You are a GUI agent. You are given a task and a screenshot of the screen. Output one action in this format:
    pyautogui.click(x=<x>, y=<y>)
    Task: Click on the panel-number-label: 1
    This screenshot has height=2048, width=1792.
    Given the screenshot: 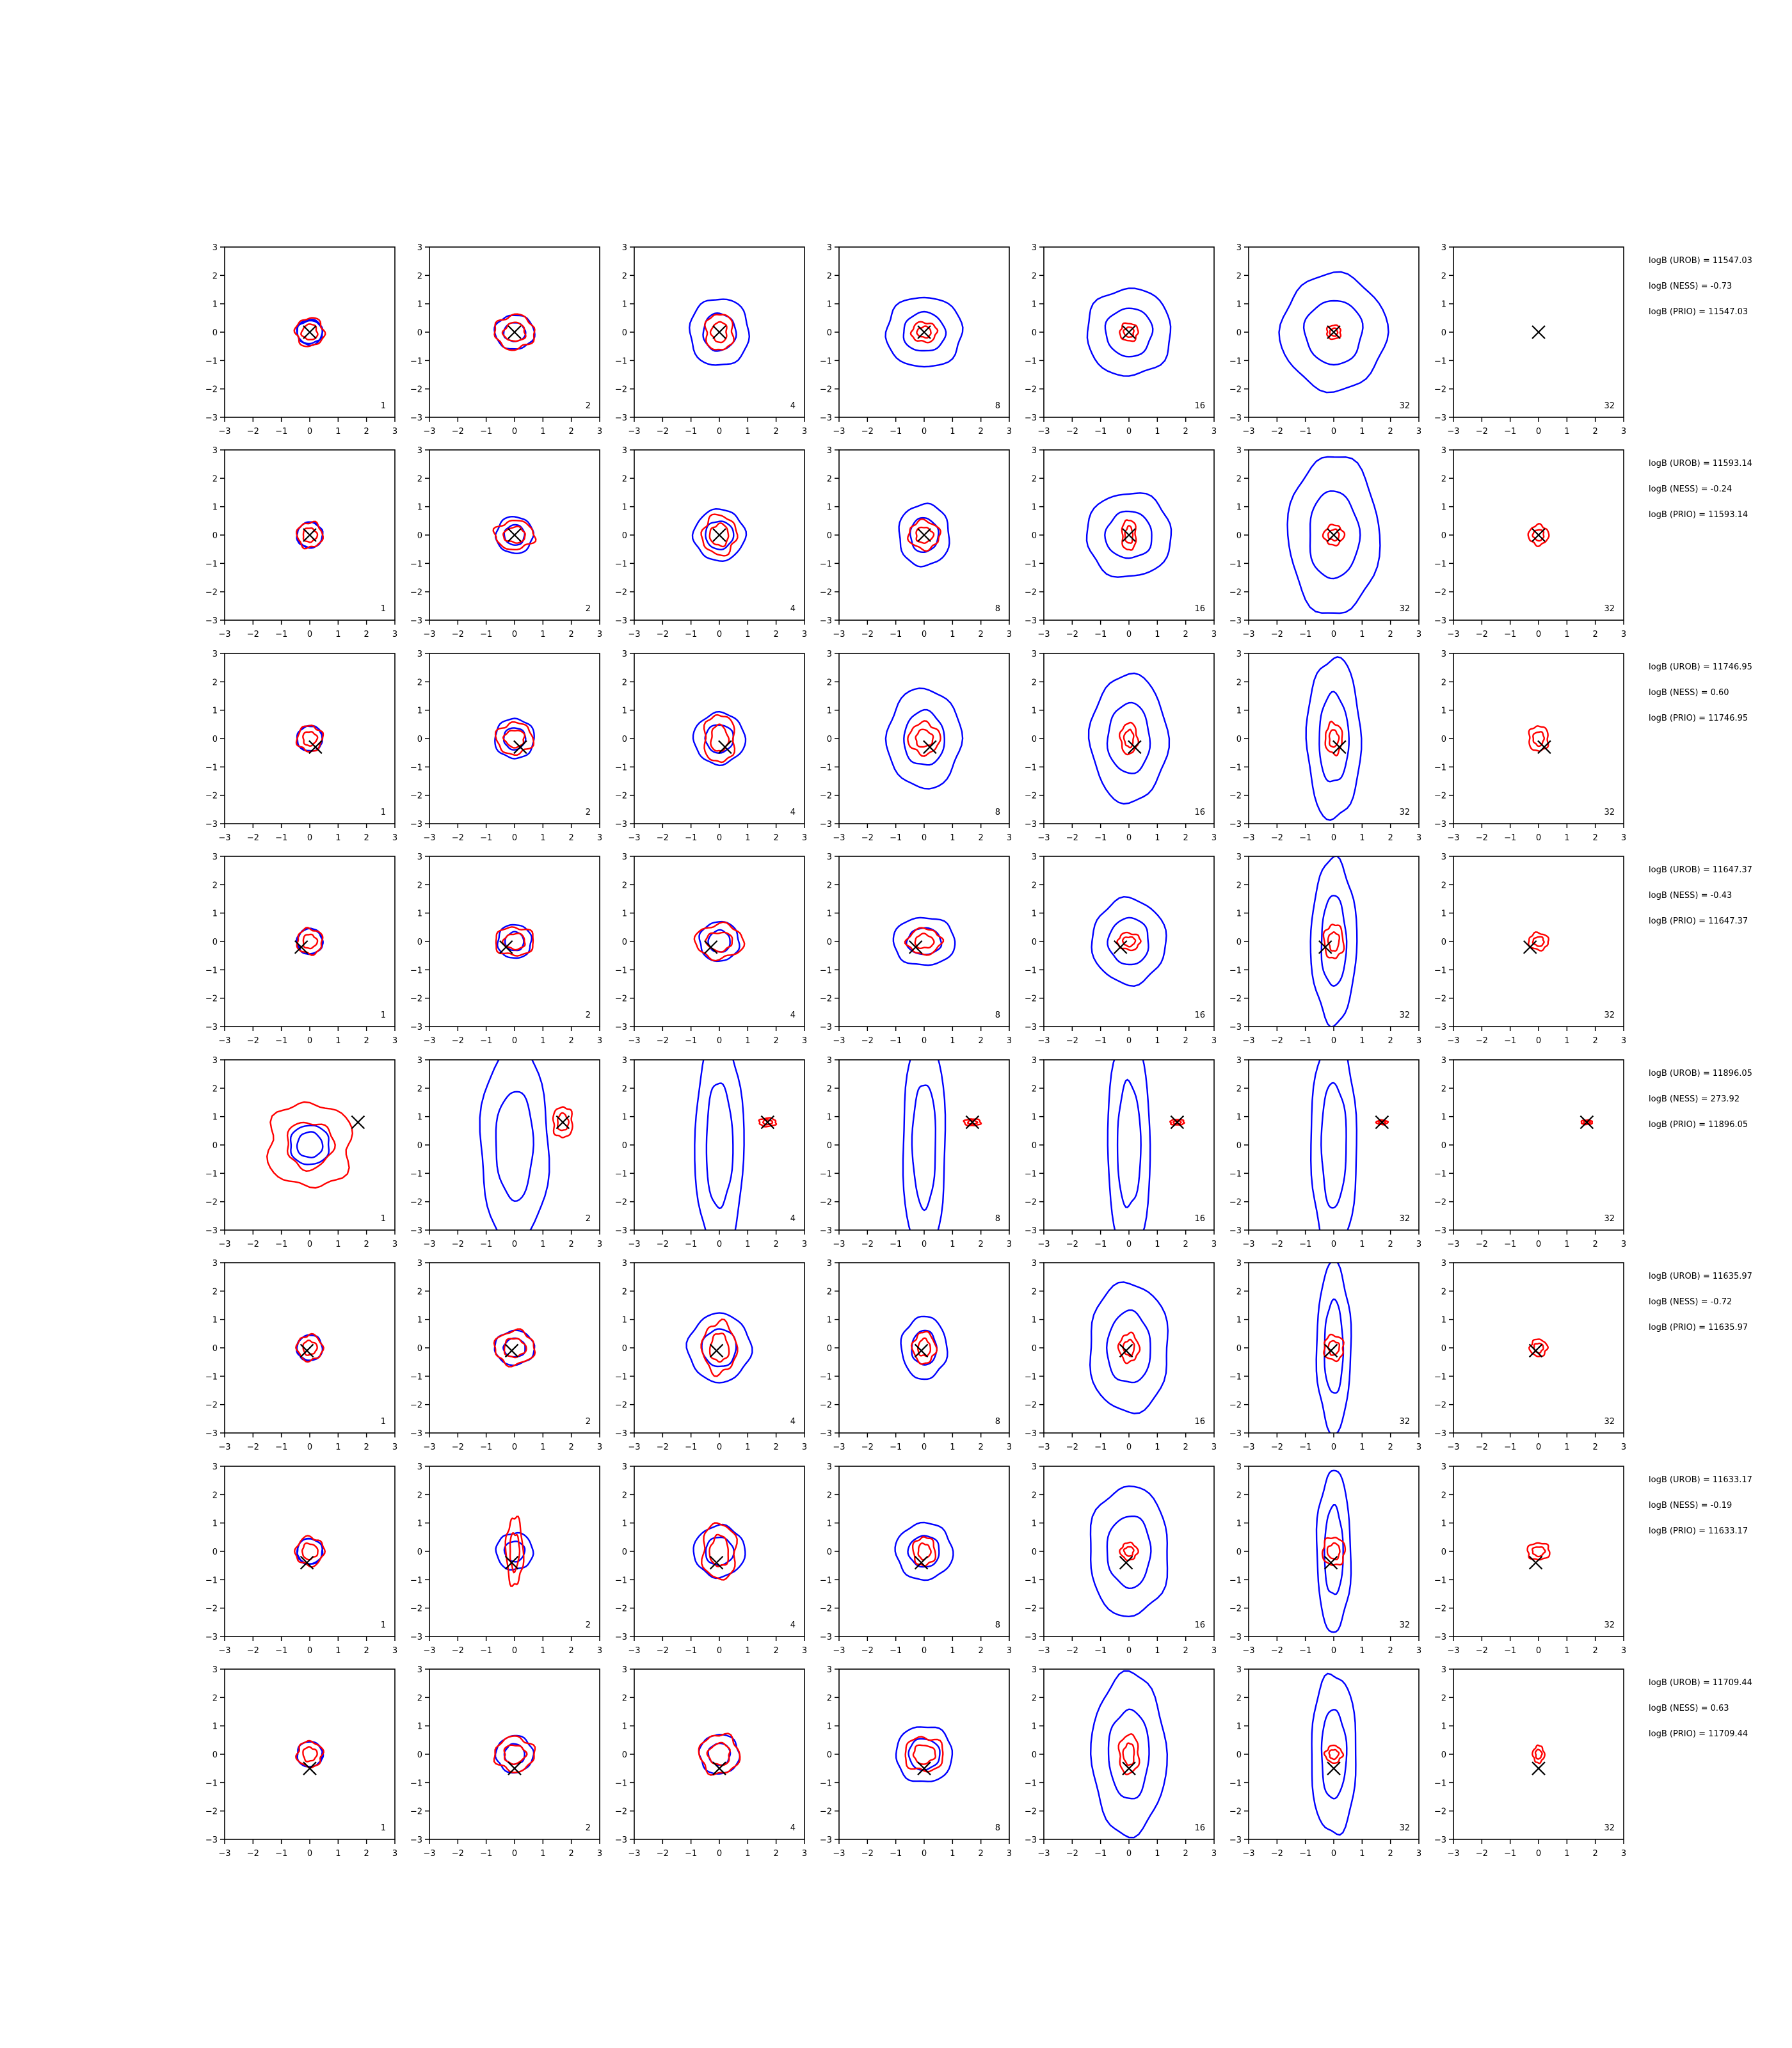 What is the action you would take?
    pyautogui.click(x=383, y=406)
    